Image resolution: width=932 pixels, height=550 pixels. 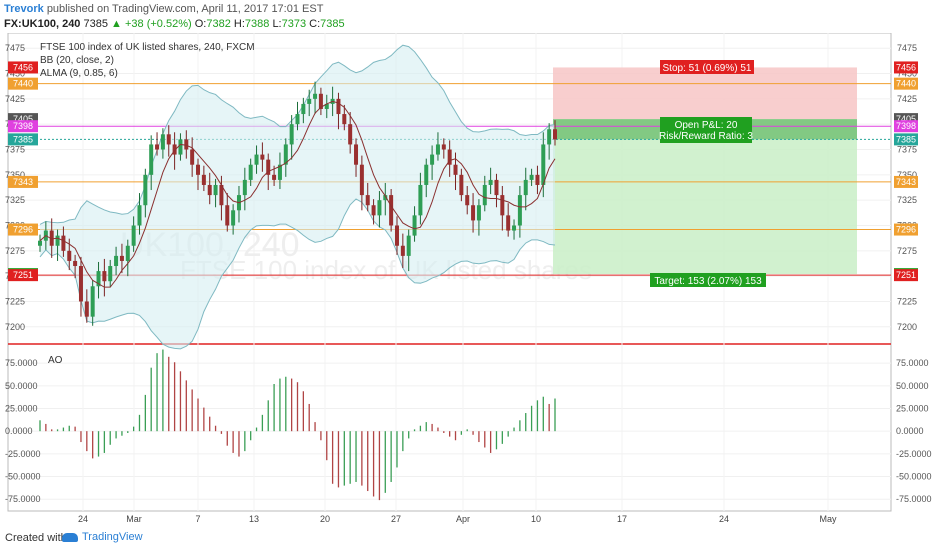 I want to click on ao-tick-left: -50.0000, so click(x=23, y=477).